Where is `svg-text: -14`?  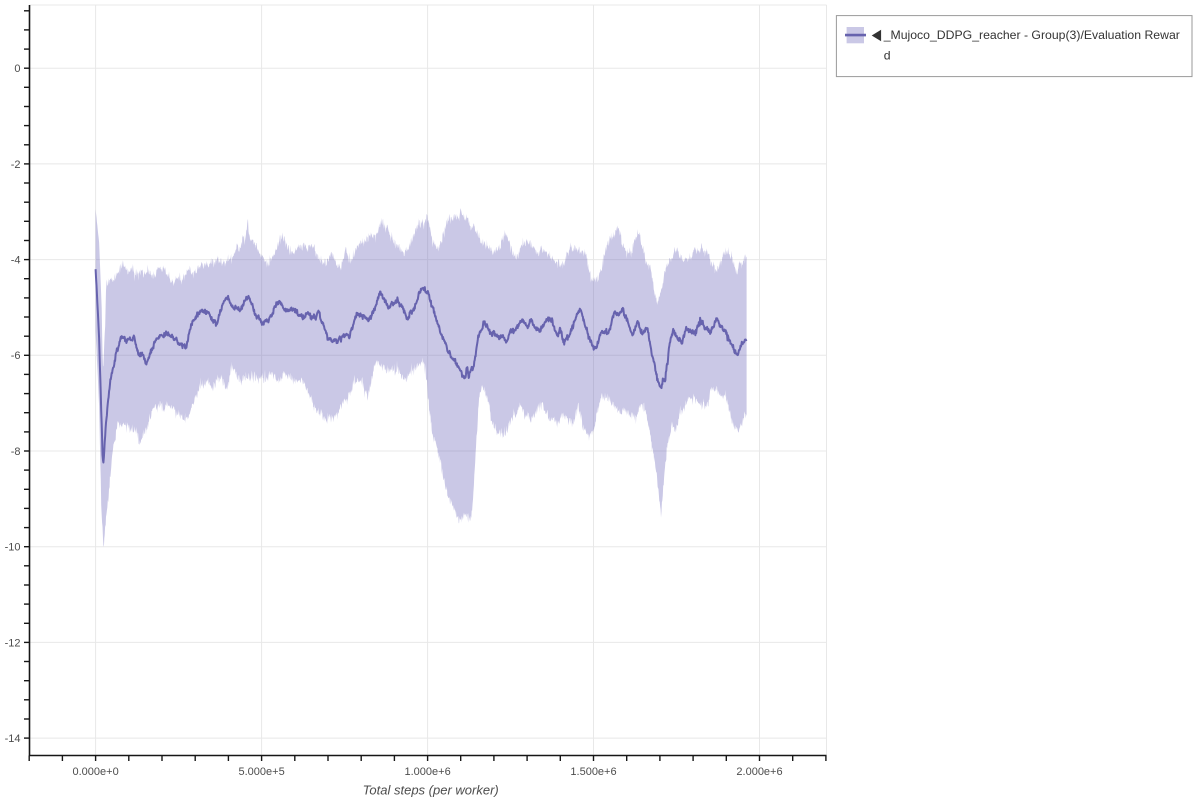 svg-text: -14 is located at coordinates (13, 739).